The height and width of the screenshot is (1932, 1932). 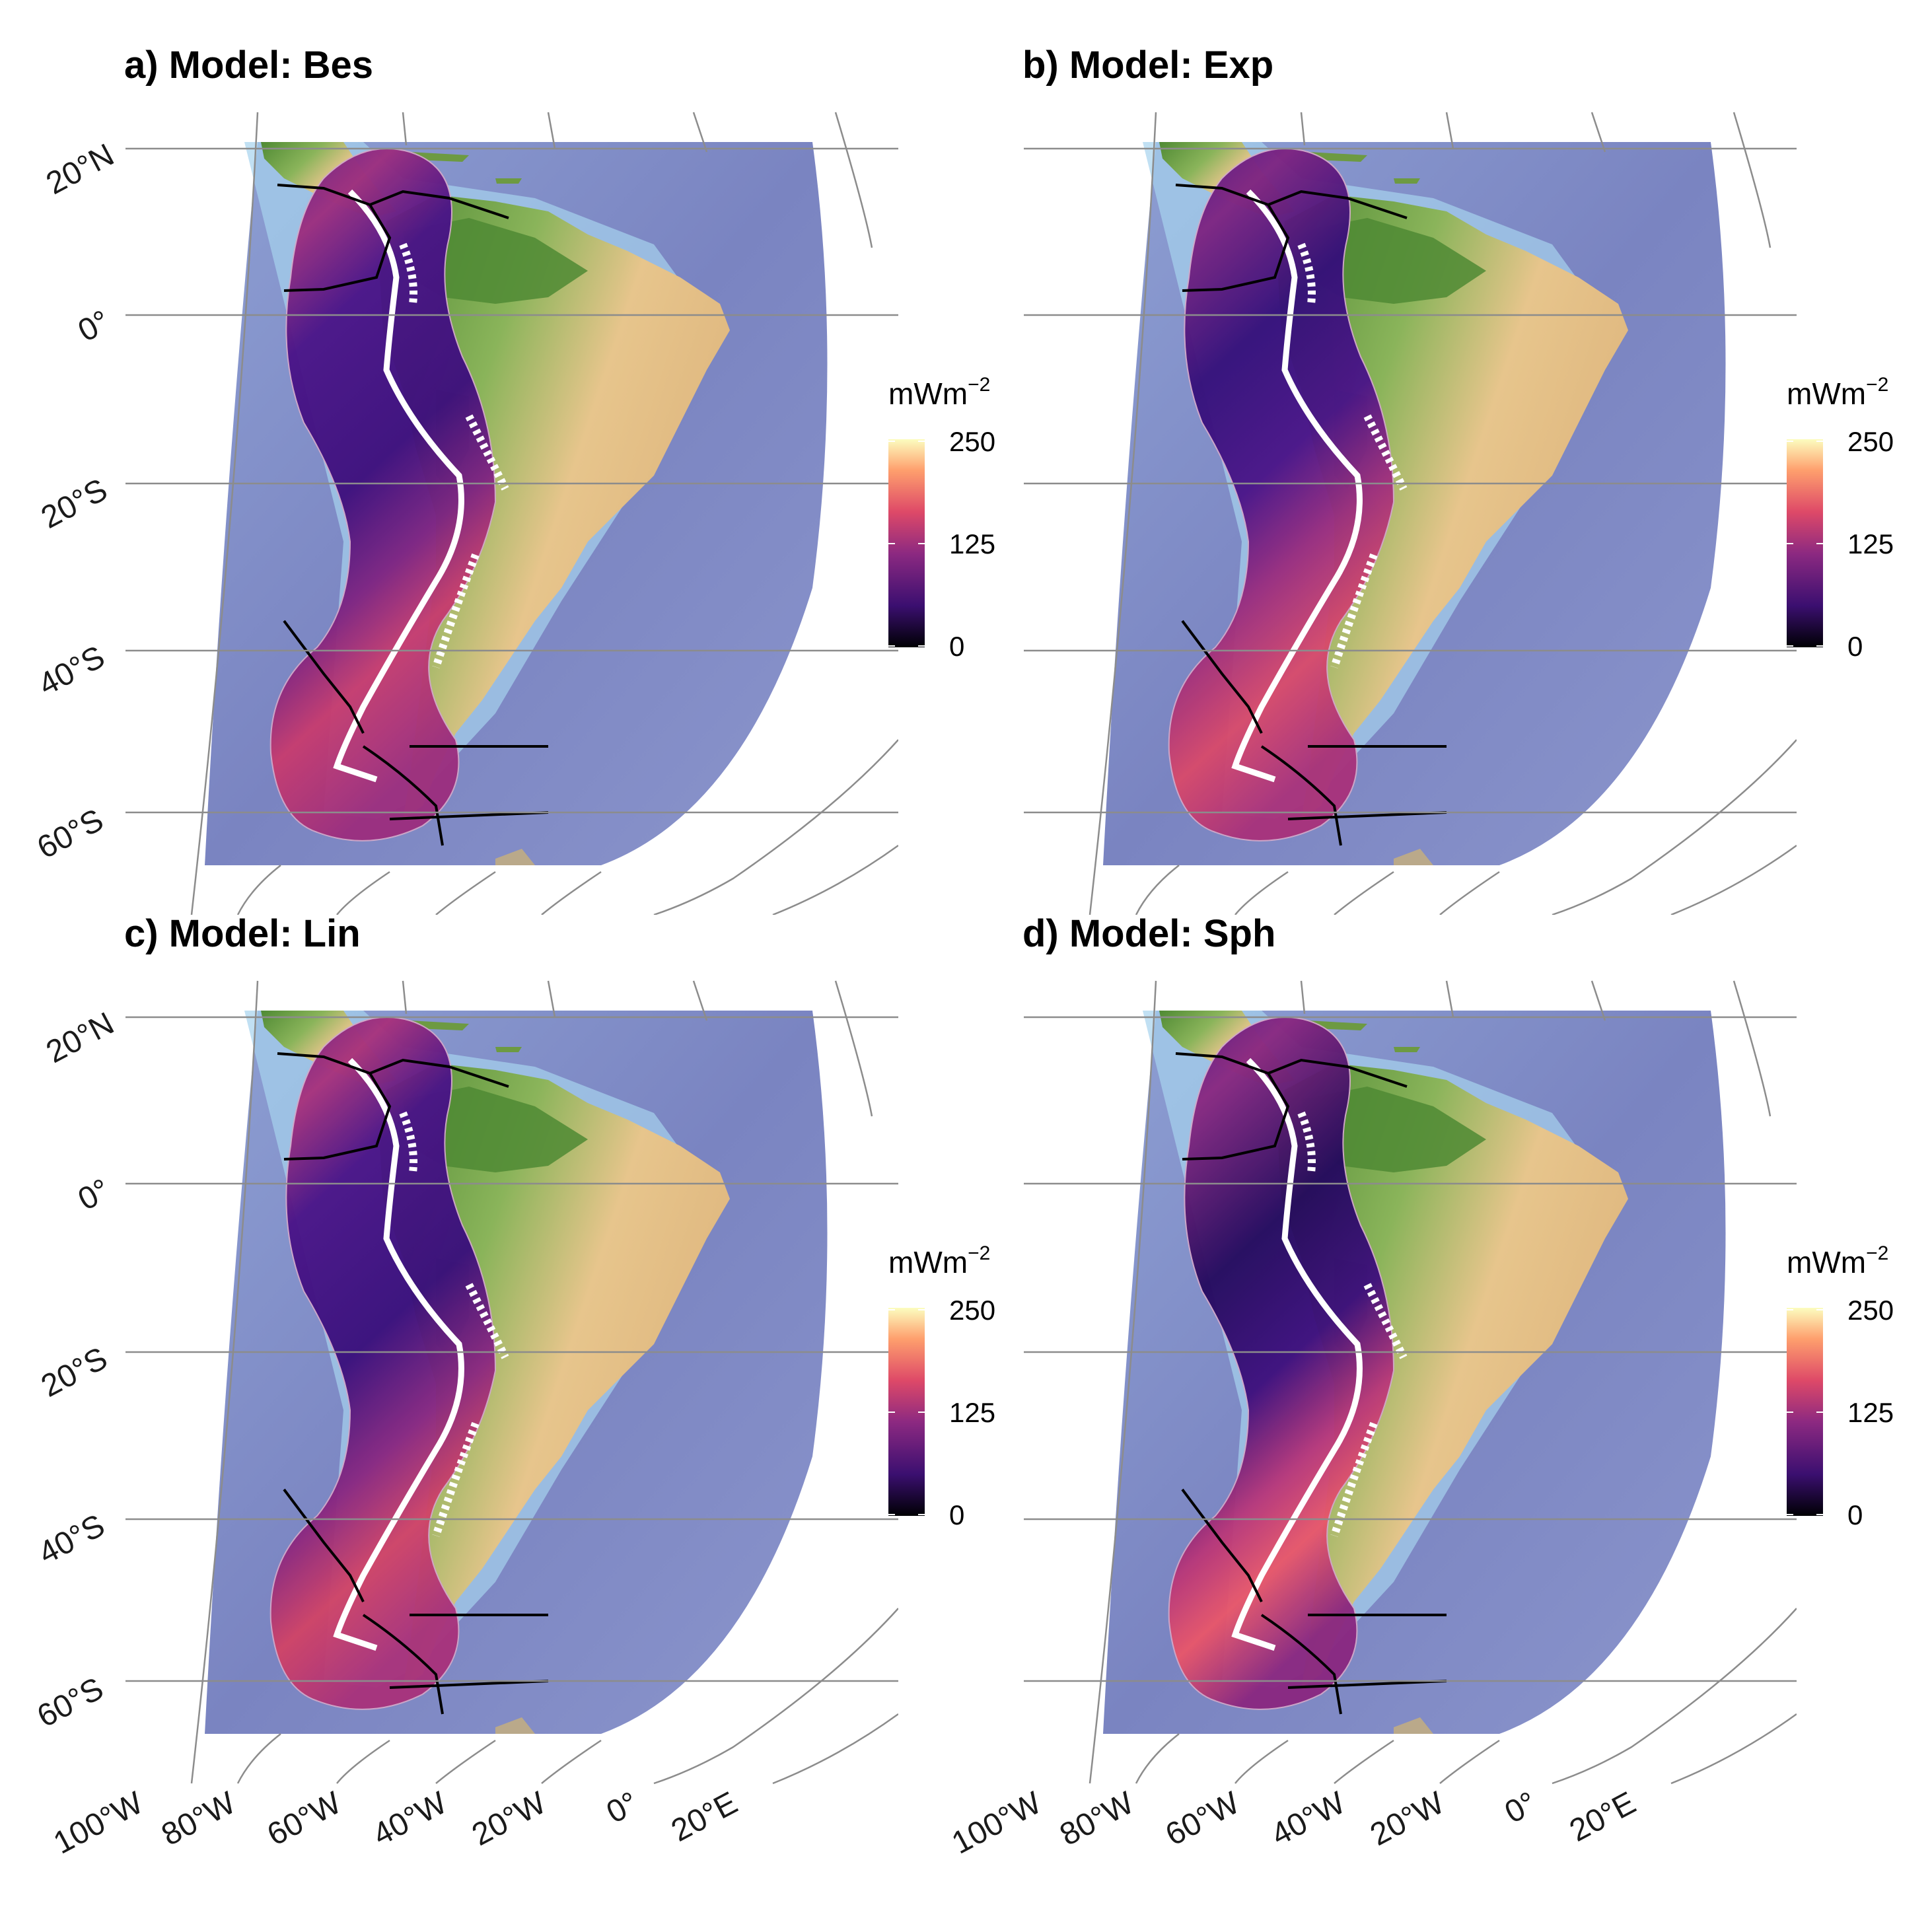 I want to click on legend-c: mWm−2 250 125 0, so click(x=942, y=1386).